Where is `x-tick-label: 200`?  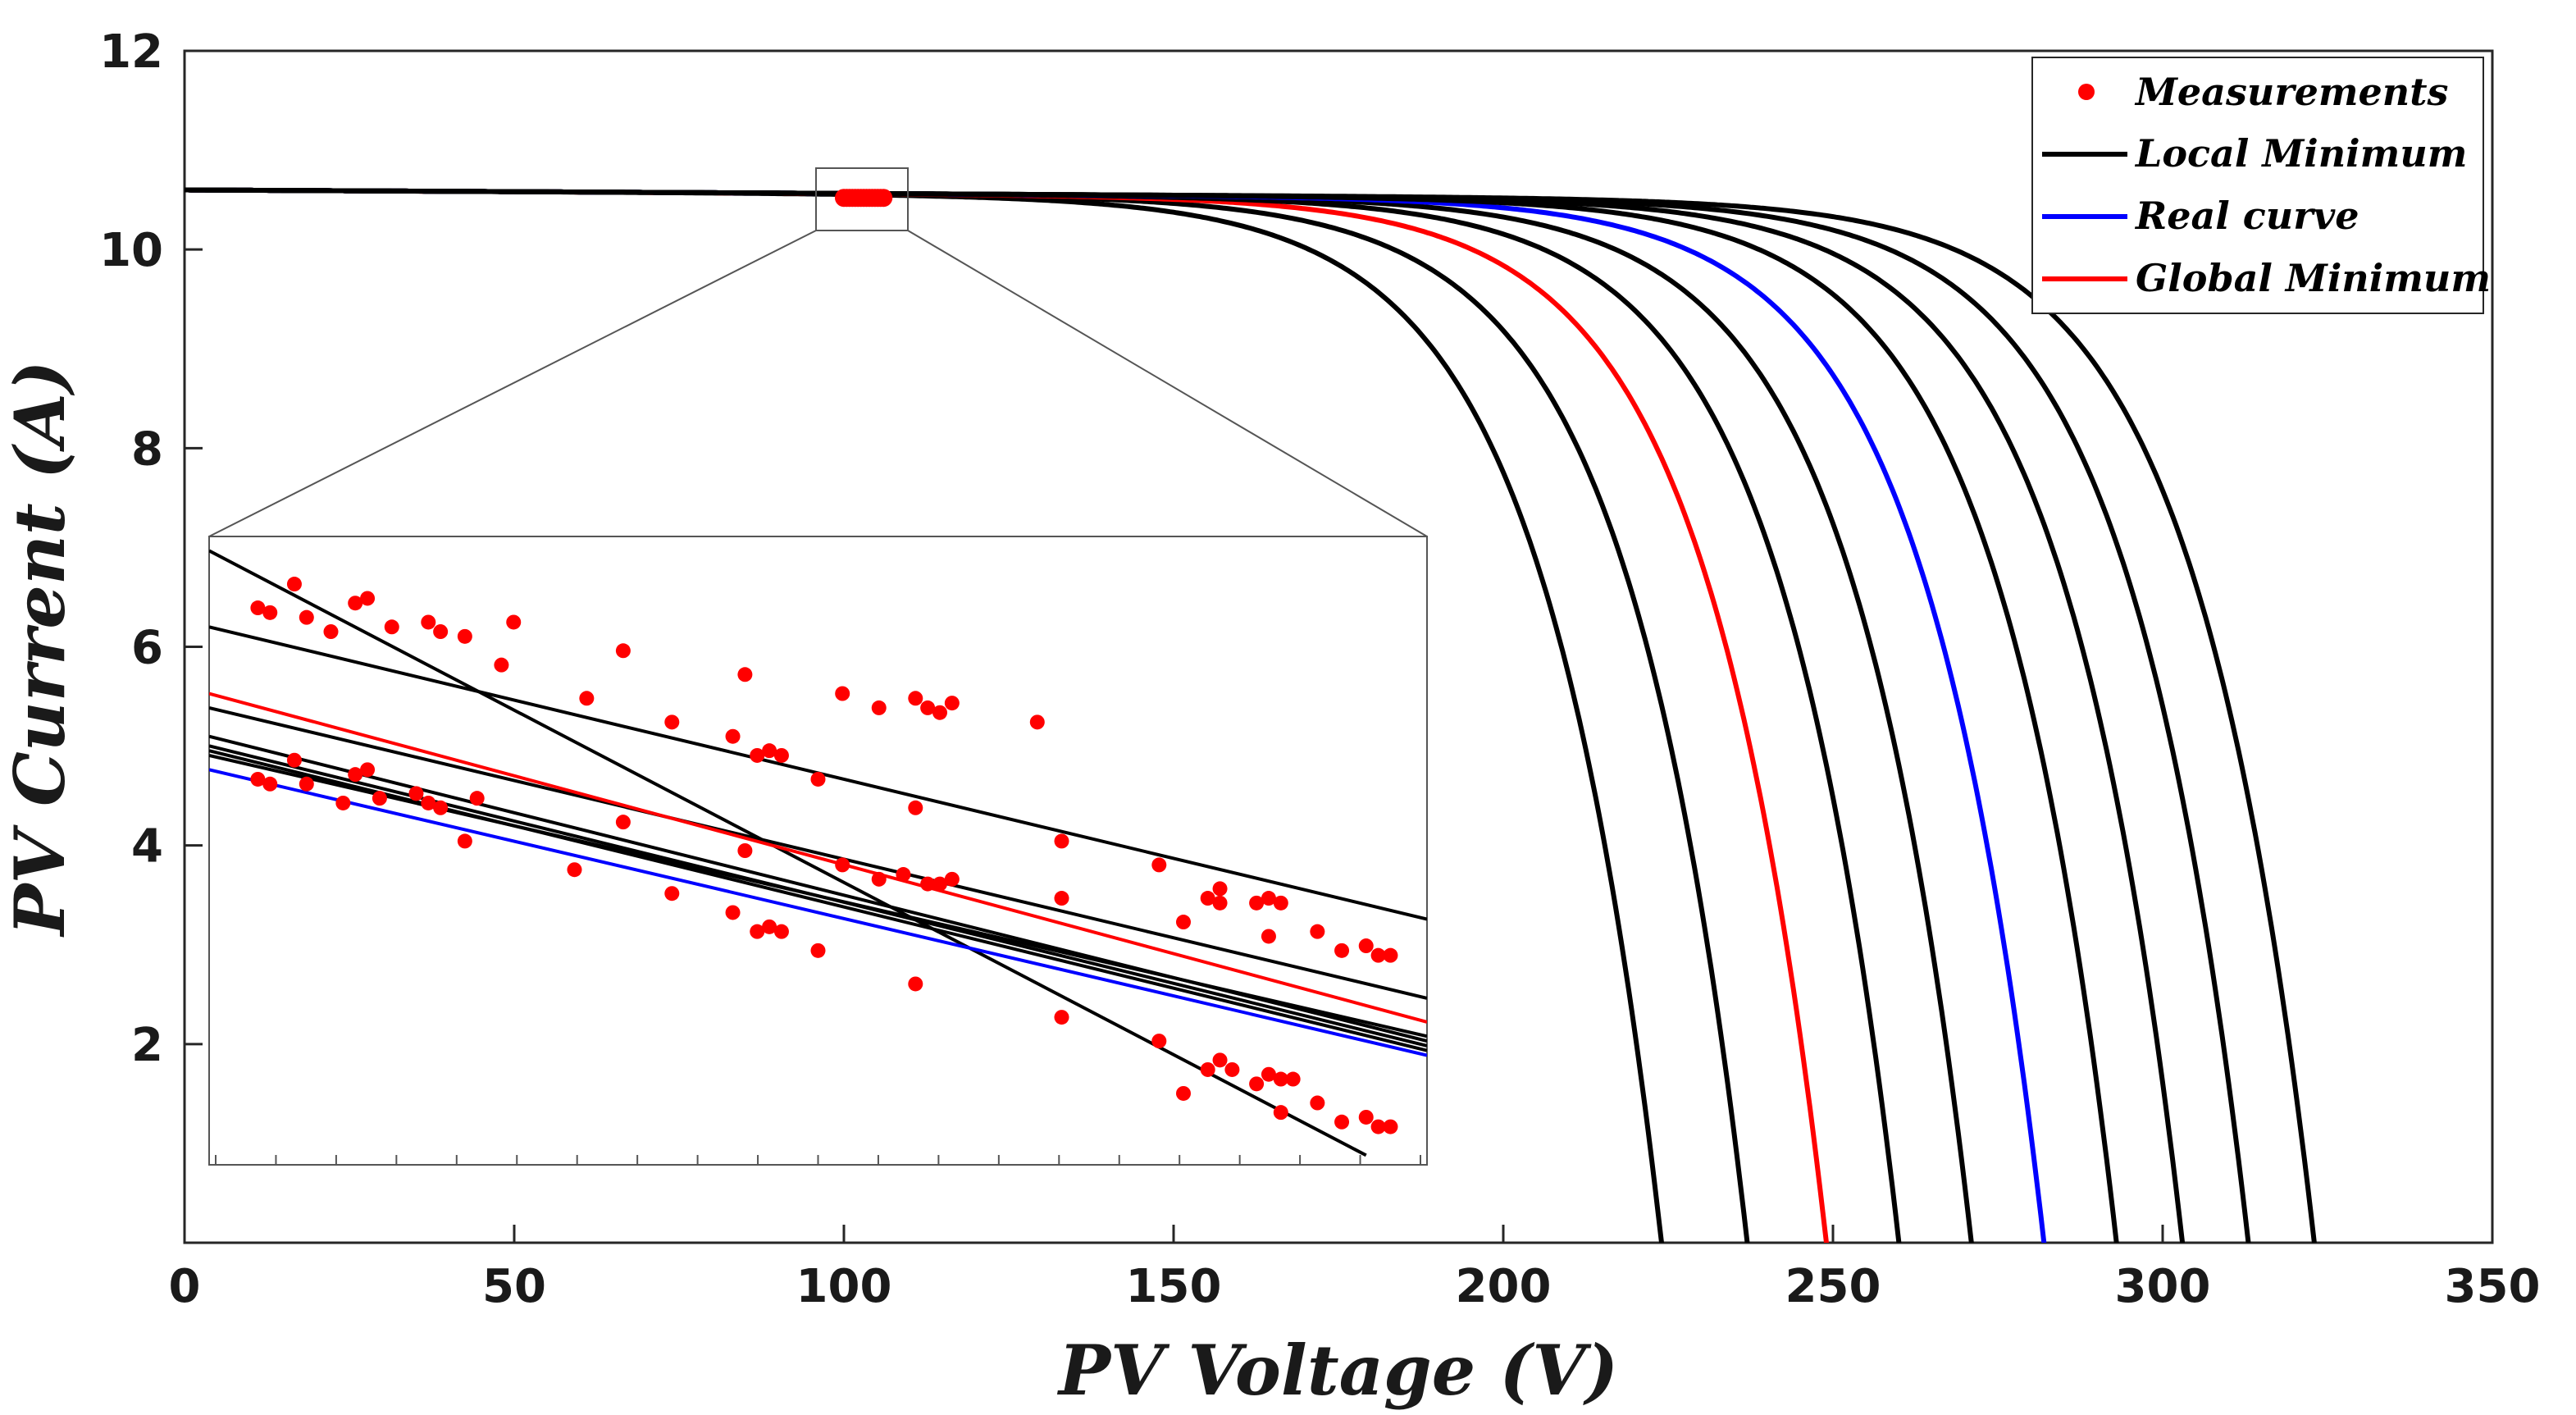
x-tick-label: 200 is located at coordinates (1504, 1286).